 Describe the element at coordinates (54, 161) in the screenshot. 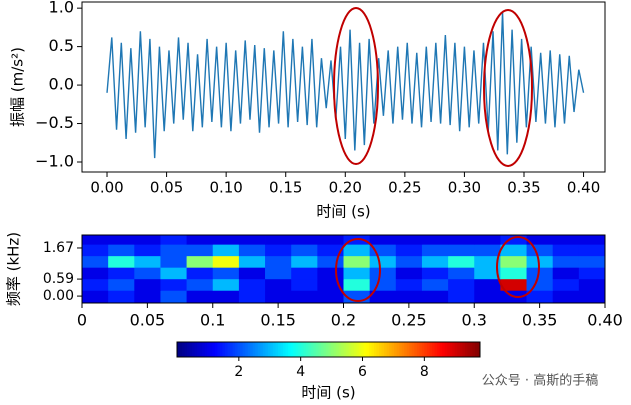

I see `y-tick-label: −1.0` at that location.